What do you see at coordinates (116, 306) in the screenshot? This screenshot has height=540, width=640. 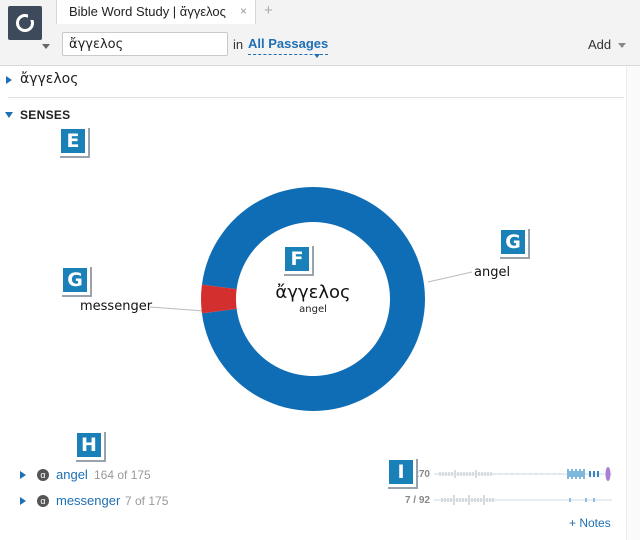 I see `slice-label-messenger: messenger` at bounding box center [116, 306].